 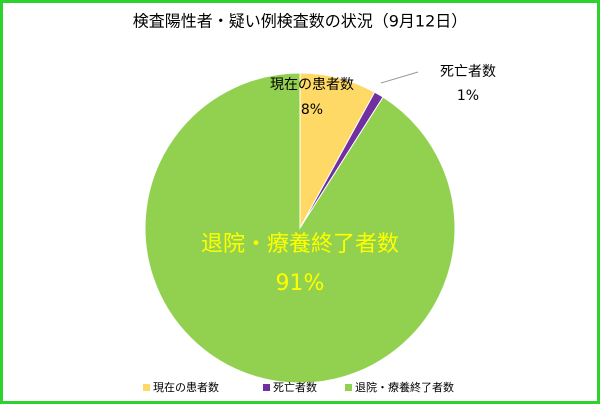 What do you see at coordinates (300, 283) in the screenshot?
I see `data-label-value: 91%` at bounding box center [300, 283].